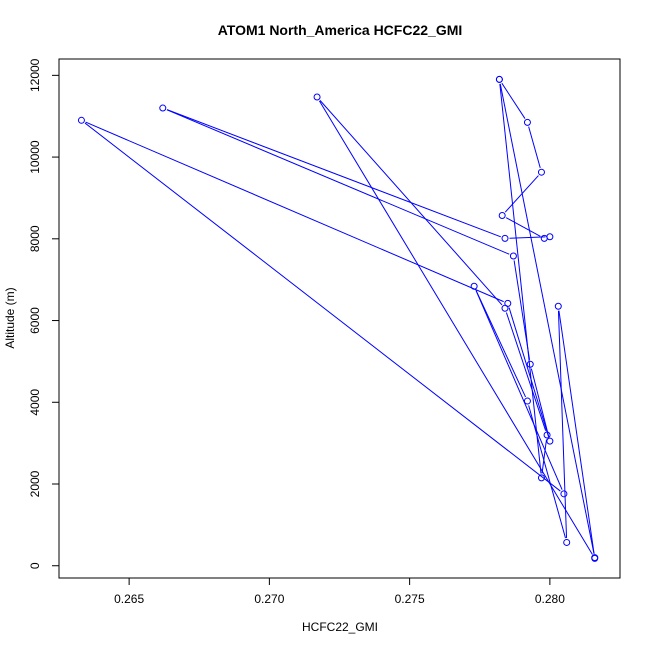 This screenshot has width=650, height=650. Describe the element at coordinates (269, 599) in the screenshot. I see `x-tick-label: 0.270` at that location.